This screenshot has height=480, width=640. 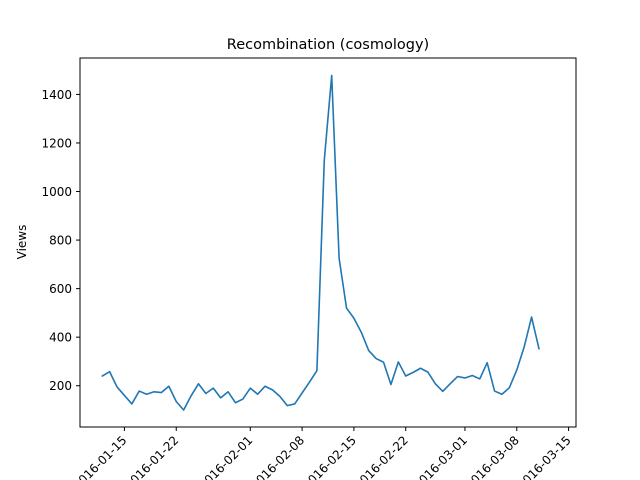 What do you see at coordinates (56, 192) in the screenshot?
I see `y-tick-label: 1000` at bounding box center [56, 192].